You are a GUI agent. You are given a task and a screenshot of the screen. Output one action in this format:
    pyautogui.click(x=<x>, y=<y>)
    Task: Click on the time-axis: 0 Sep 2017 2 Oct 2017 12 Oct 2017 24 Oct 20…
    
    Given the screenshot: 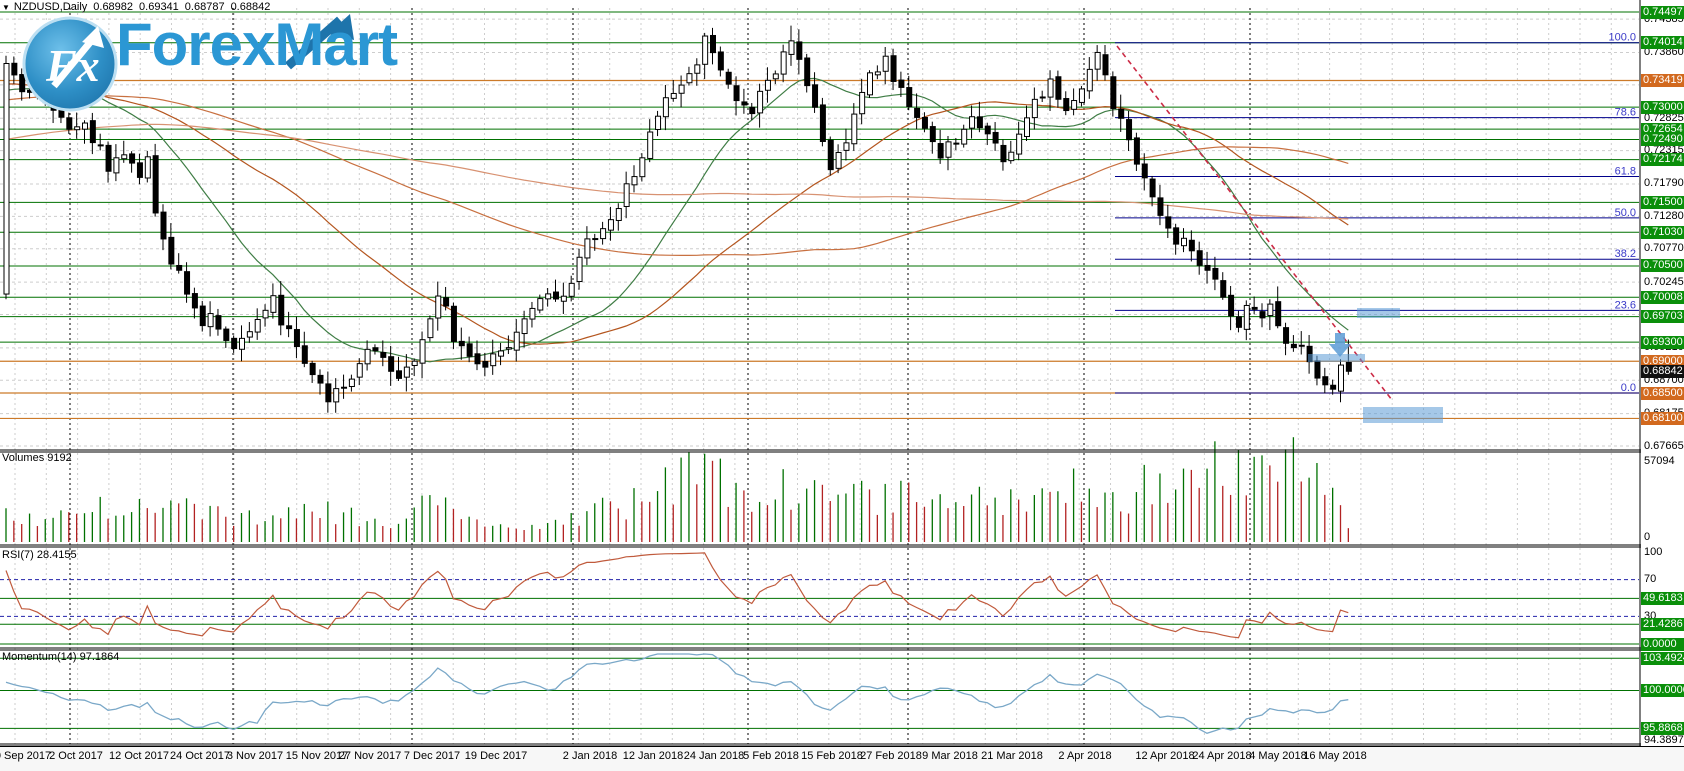 What is the action you would take?
    pyautogui.click(x=842, y=759)
    